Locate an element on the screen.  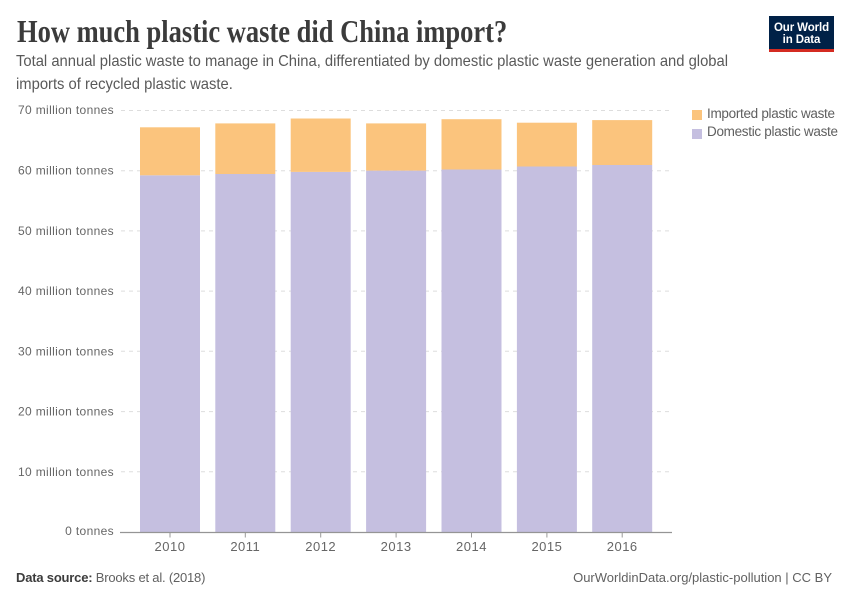
svg-text: 2013 is located at coordinates (396, 546).